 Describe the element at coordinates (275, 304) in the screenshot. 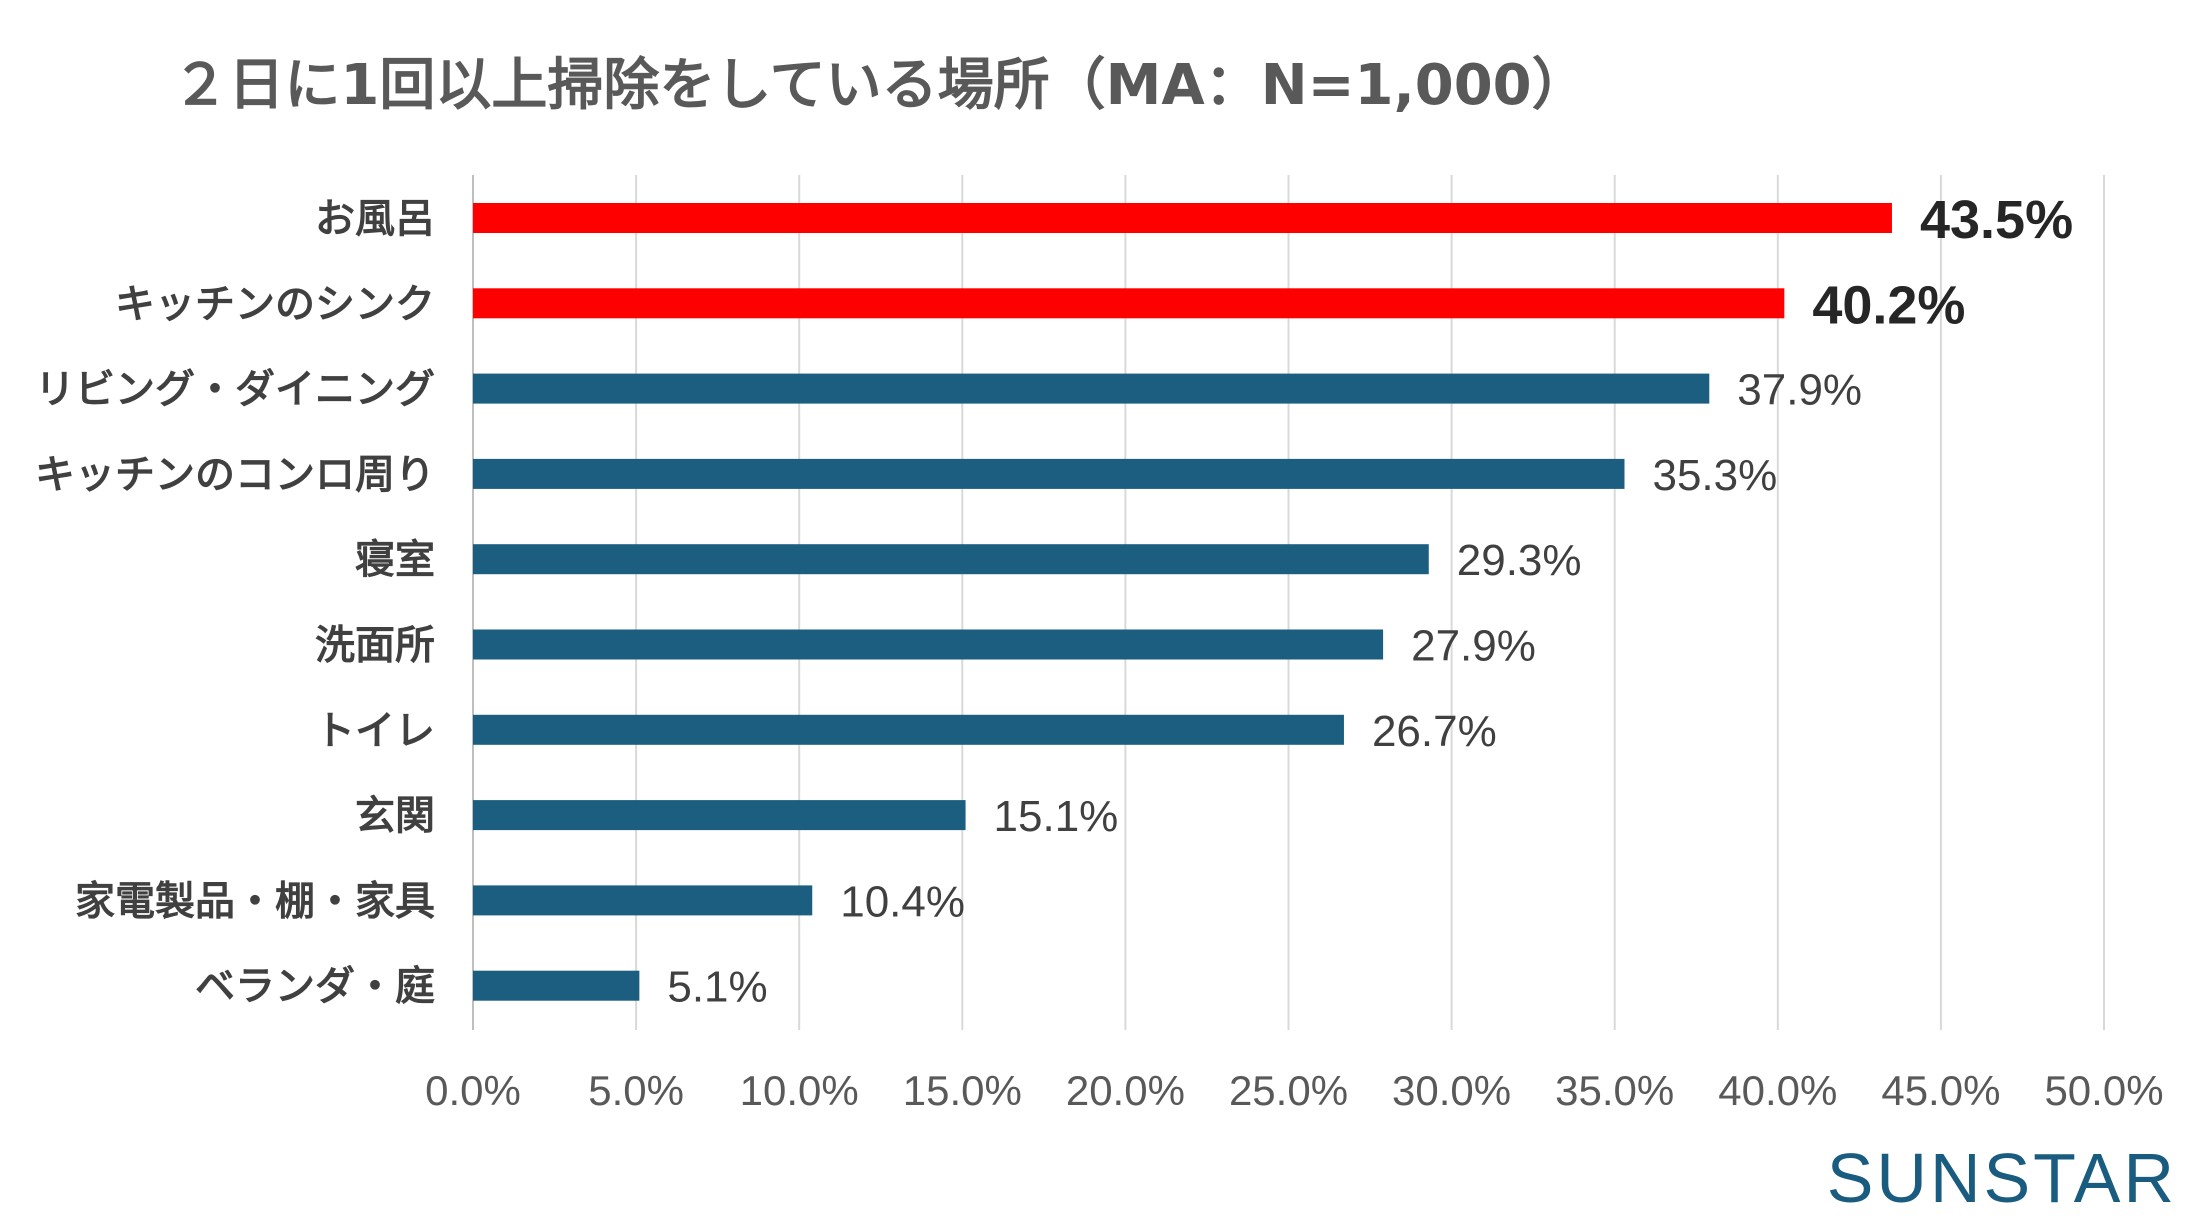

I see `category-label: キッチンのシンク` at that location.